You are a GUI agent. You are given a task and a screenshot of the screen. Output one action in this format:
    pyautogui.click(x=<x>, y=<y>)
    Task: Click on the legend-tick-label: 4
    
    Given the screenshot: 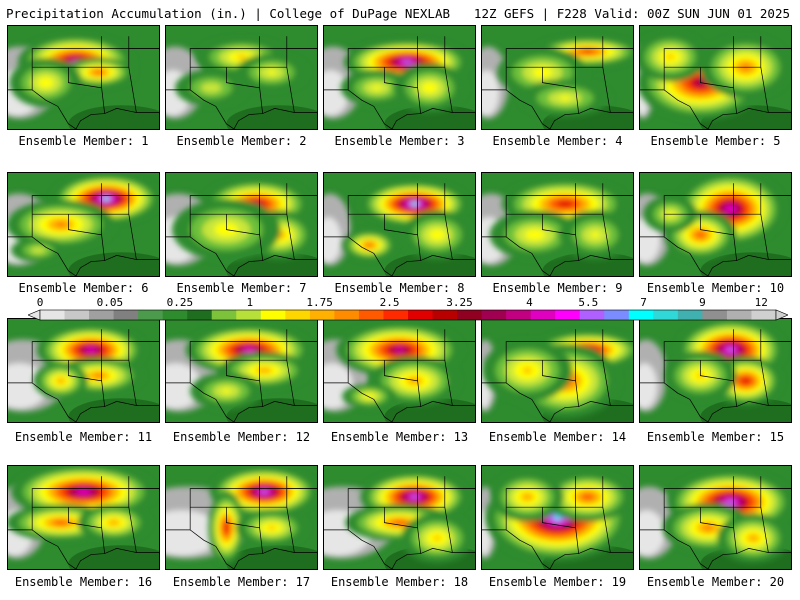 What is the action you would take?
    pyautogui.click(x=529, y=302)
    